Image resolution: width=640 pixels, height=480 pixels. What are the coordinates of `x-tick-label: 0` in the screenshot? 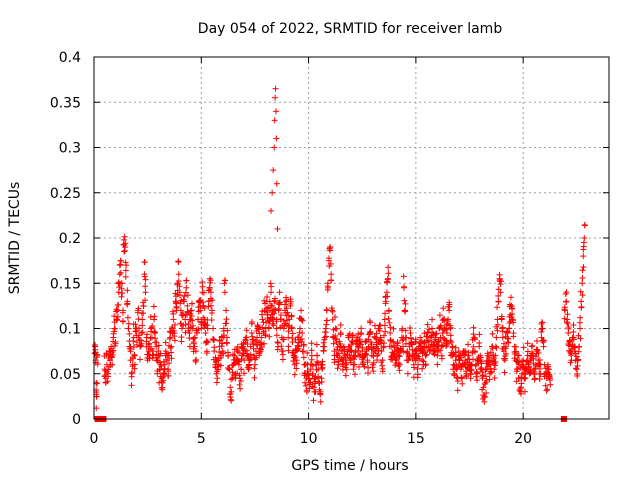 It's located at (94, 439).